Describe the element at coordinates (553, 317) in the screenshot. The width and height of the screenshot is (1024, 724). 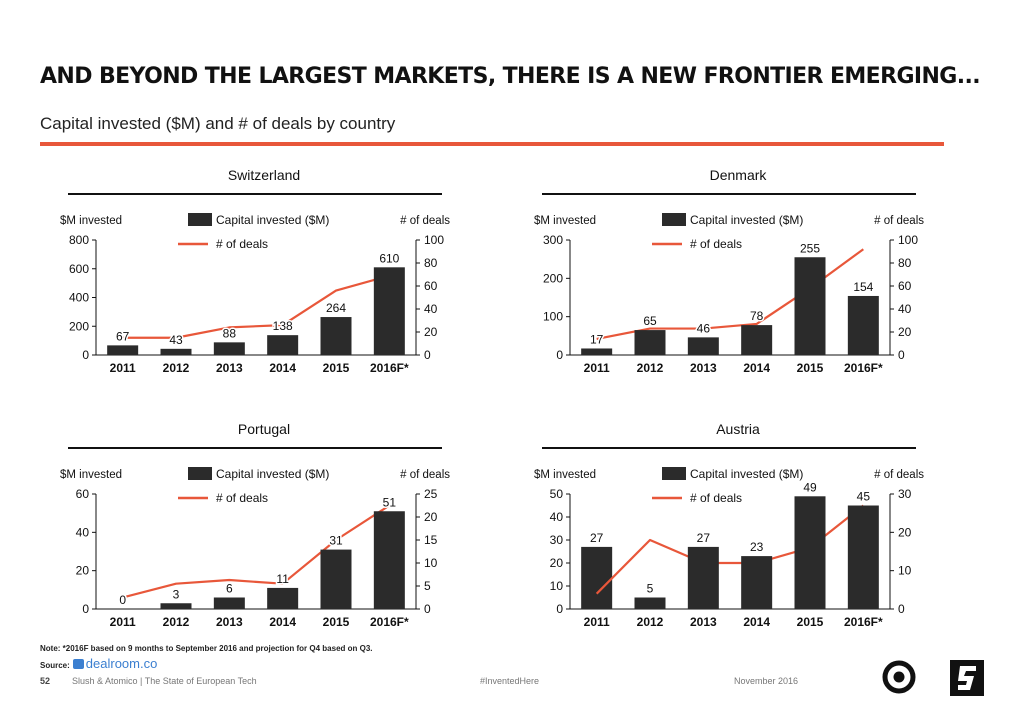
I see `left-tick-label: 100` at that location.